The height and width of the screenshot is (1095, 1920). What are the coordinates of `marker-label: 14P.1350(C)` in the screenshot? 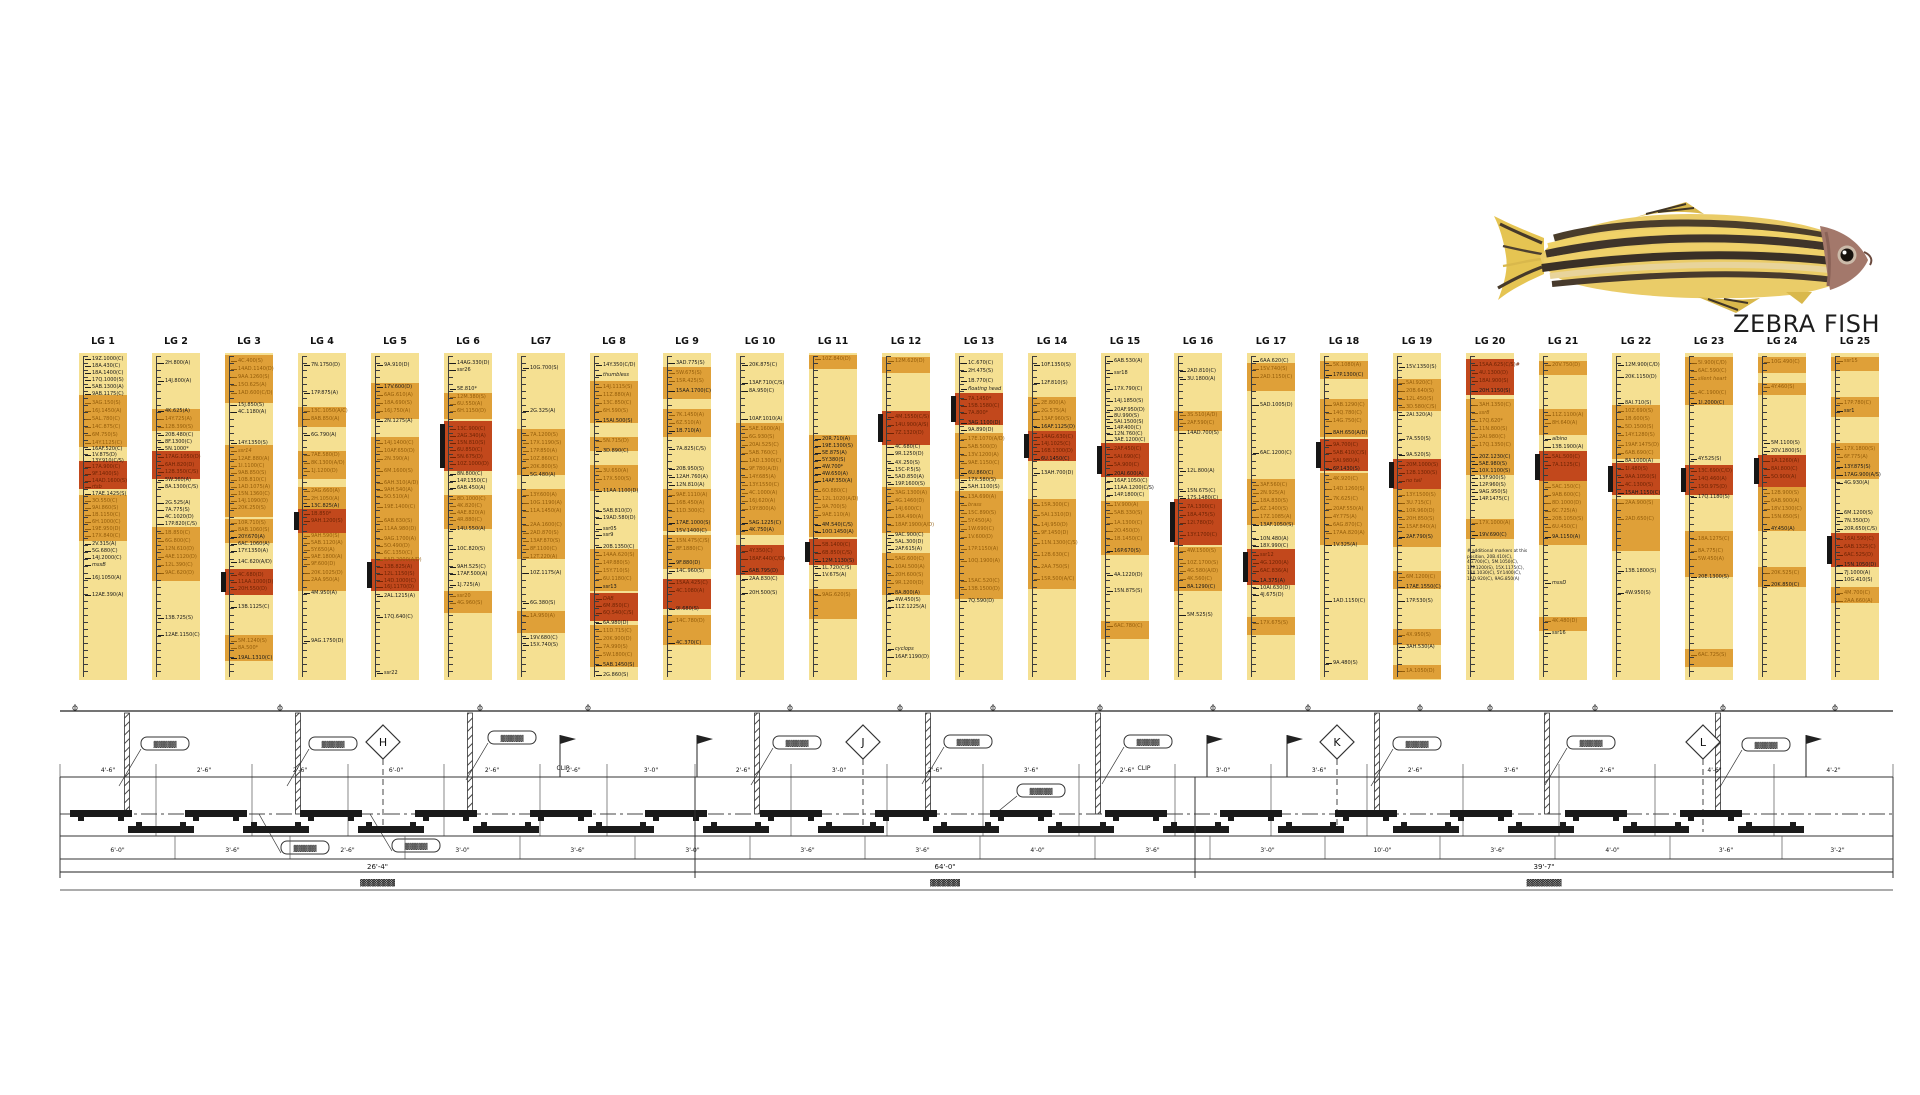 It's located at (468, 481).